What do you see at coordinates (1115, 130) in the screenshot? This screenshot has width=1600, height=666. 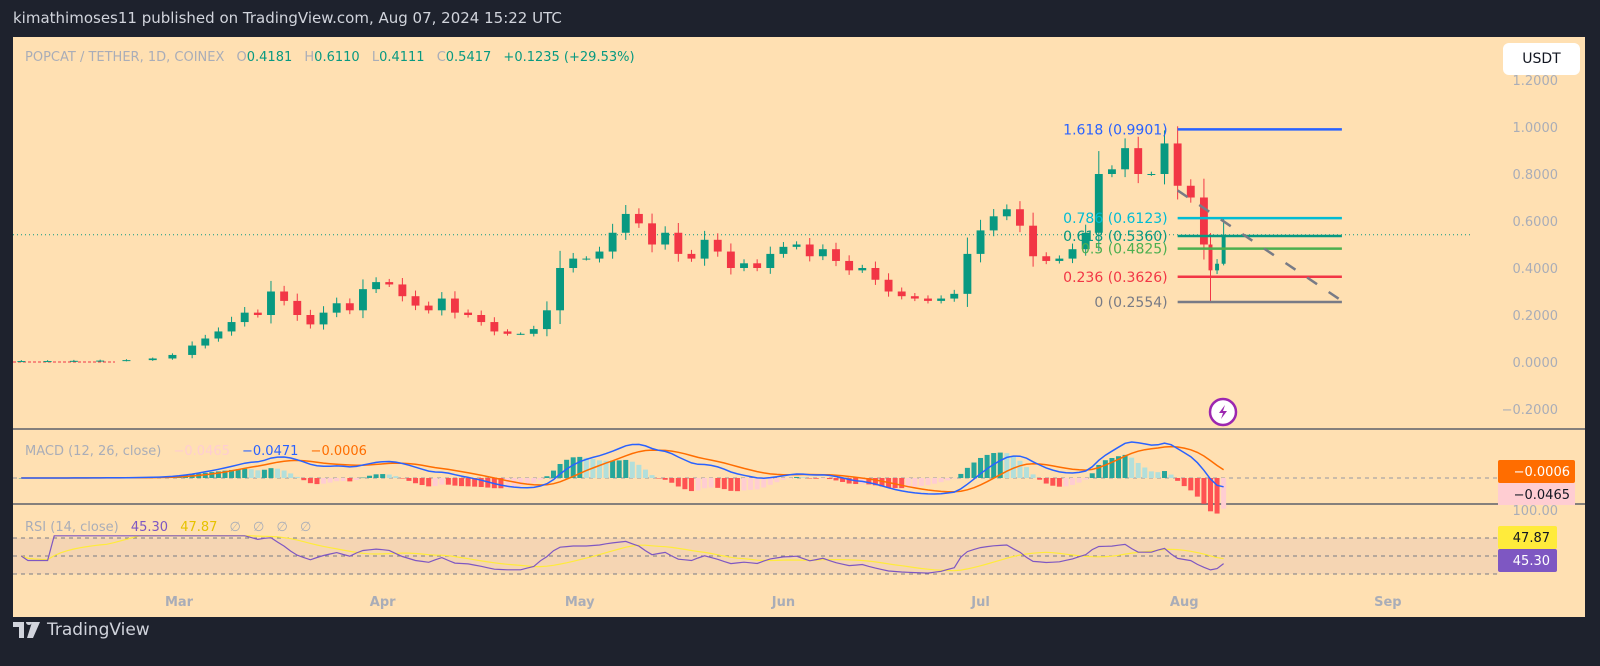 I see `fib-level-label: 1.618 (0.9901)` at bounding box center [1115, 130].